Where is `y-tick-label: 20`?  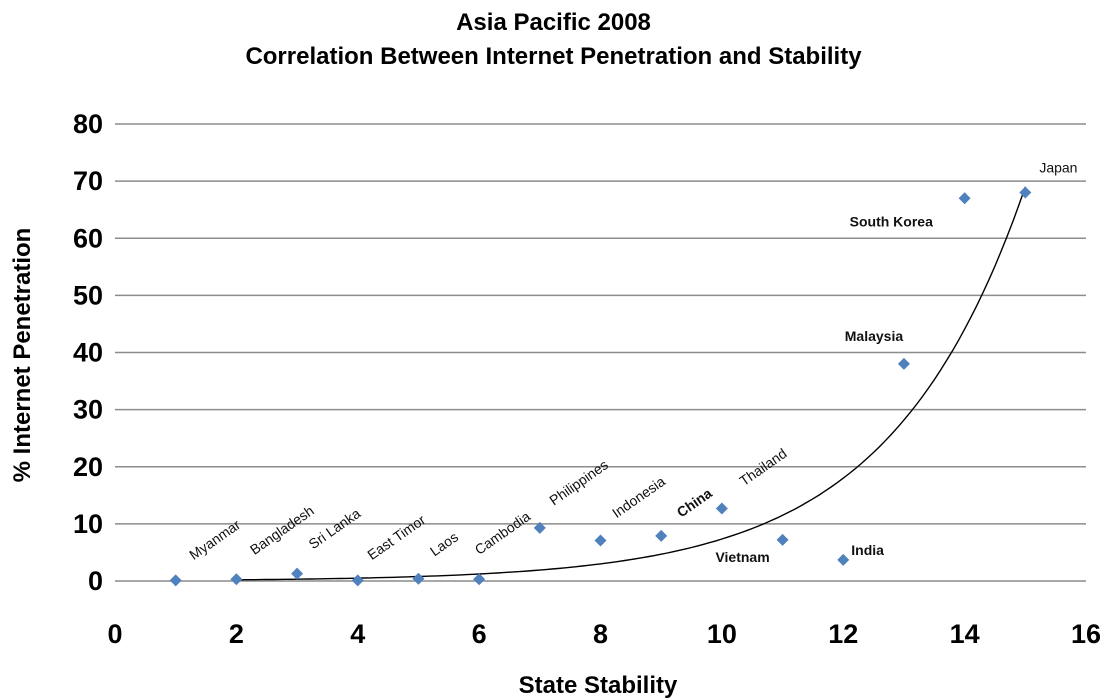 y-tick-label: 20 is located at coordinates (88, 467).